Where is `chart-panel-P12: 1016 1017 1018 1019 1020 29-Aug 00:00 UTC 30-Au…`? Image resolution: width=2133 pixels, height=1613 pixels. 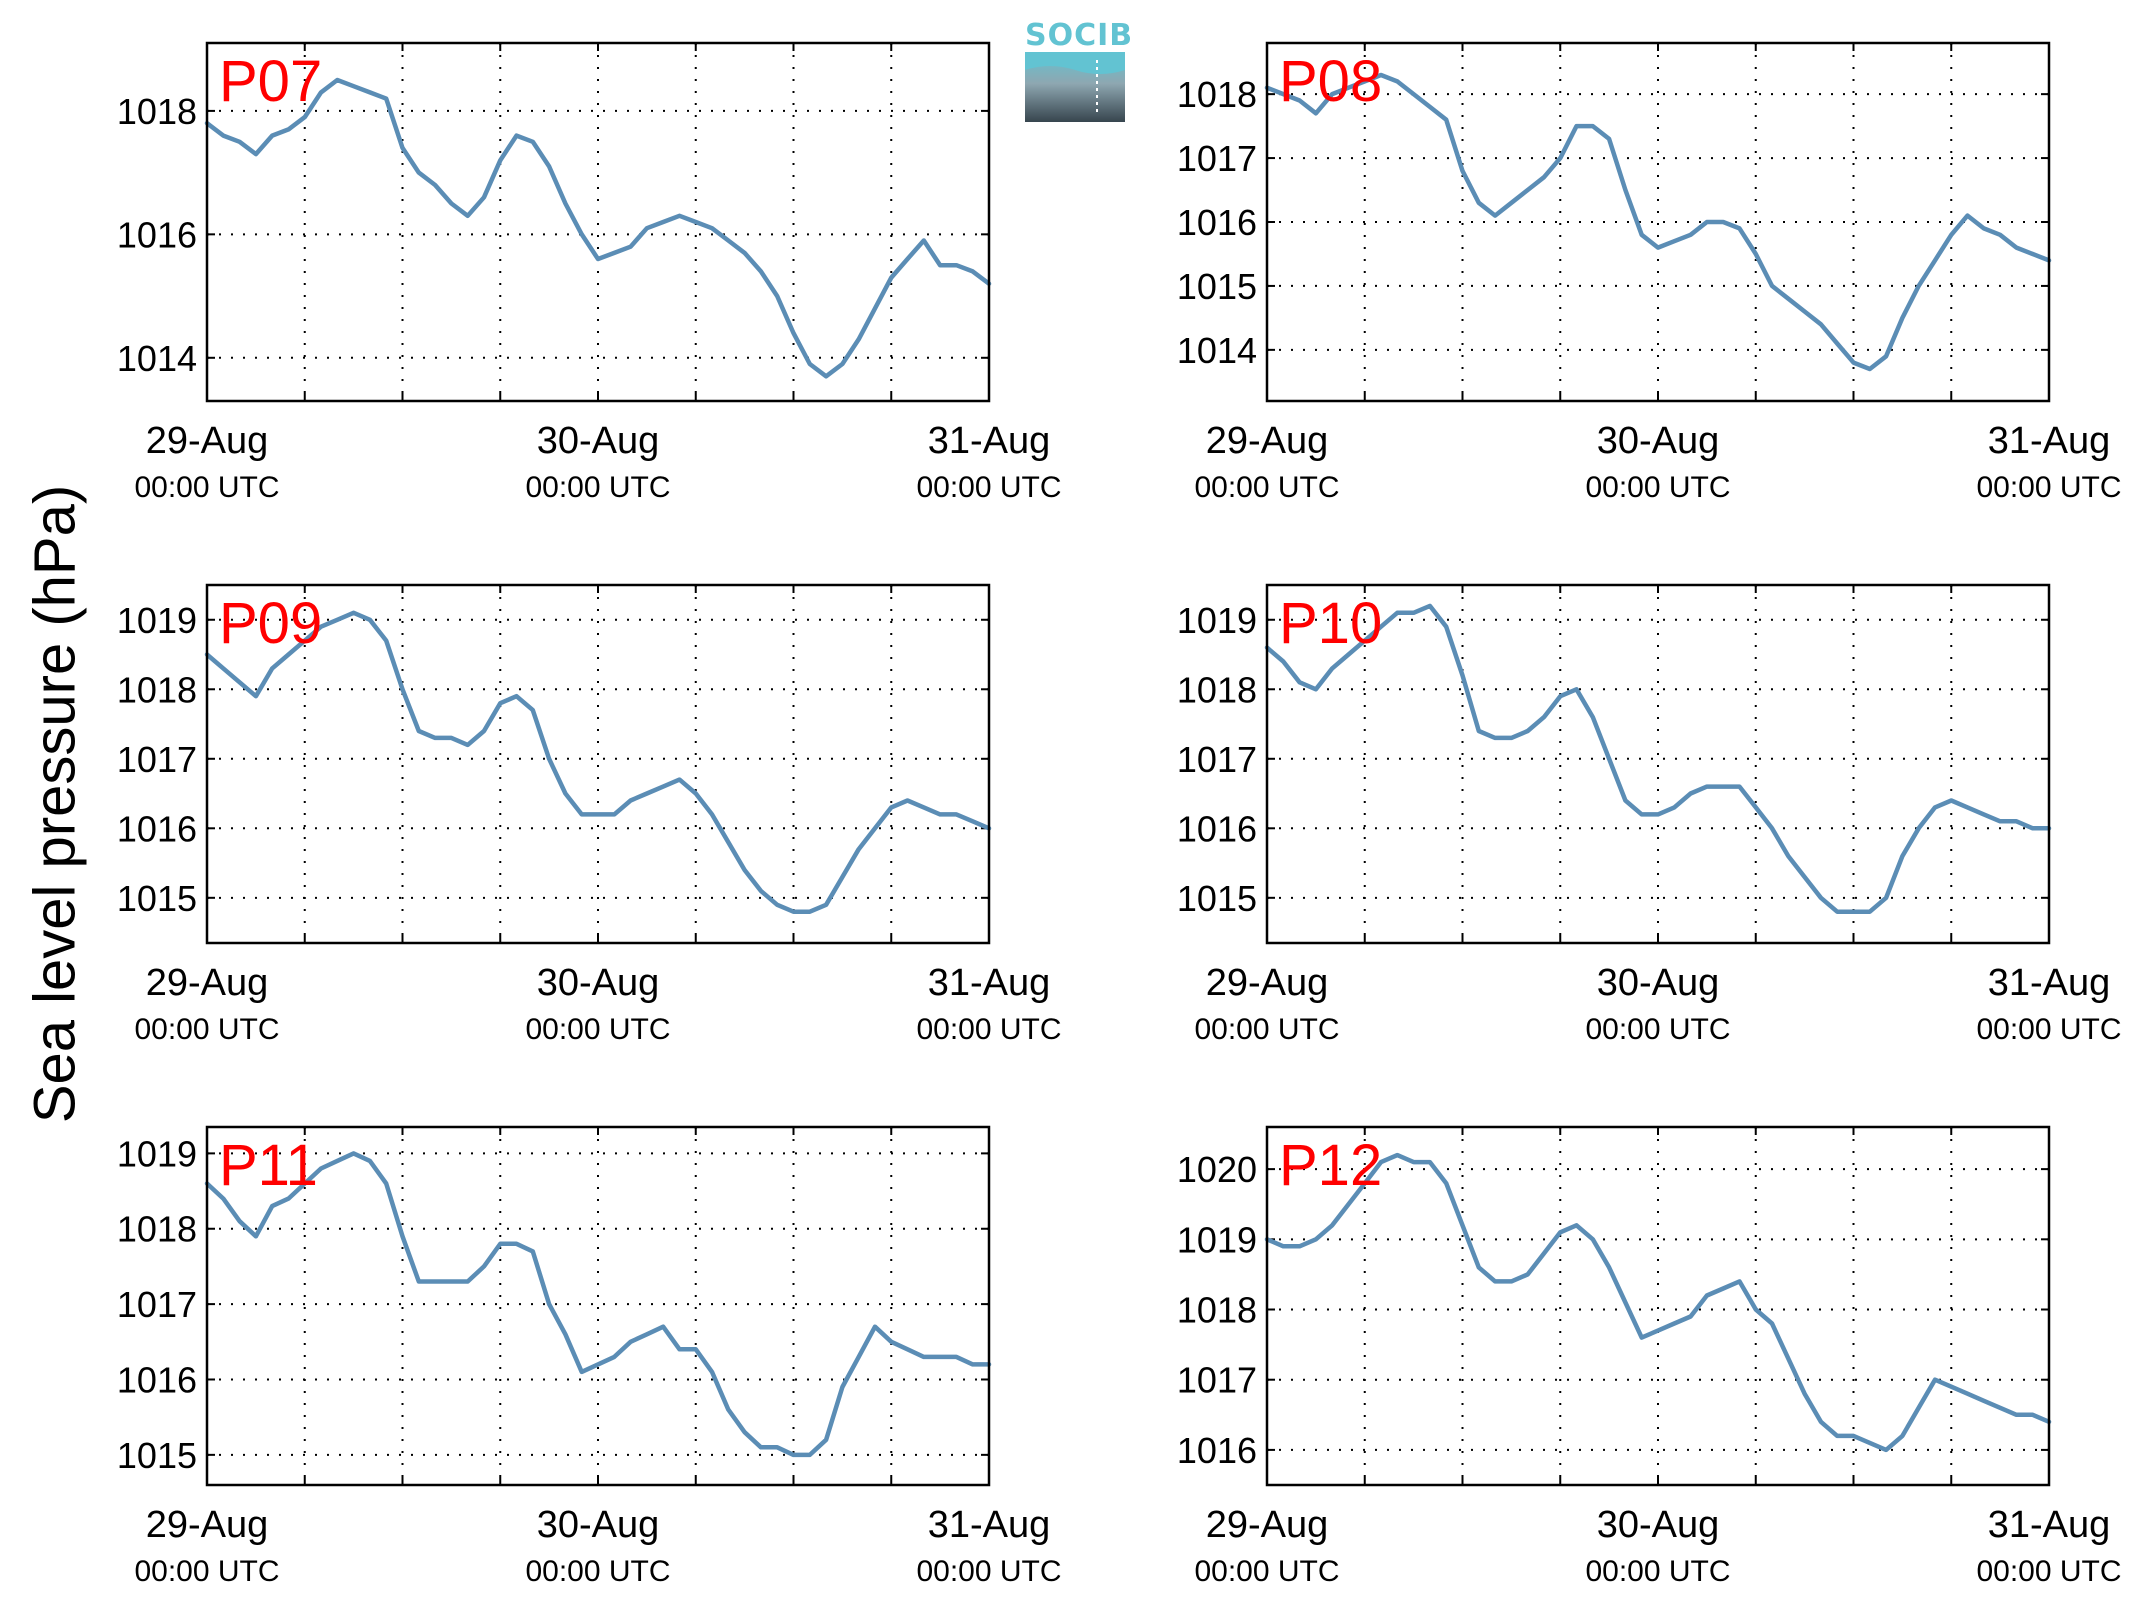 chart-panel-P12: 1016 1017 1018 1019 1020 29-Aug 00:00 UTC 30-Au… is located at coordinates (1649, 1356).